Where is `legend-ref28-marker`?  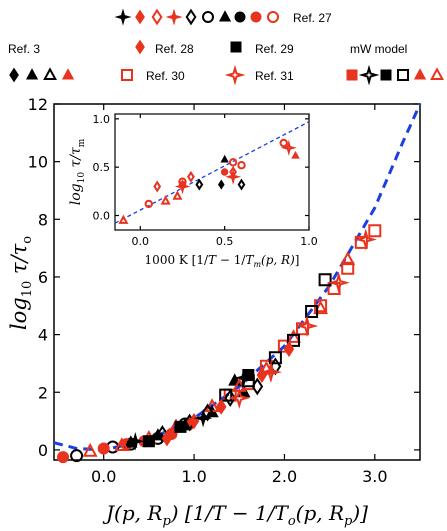 legend-ref28-marker is located at coordinates (140, 47).